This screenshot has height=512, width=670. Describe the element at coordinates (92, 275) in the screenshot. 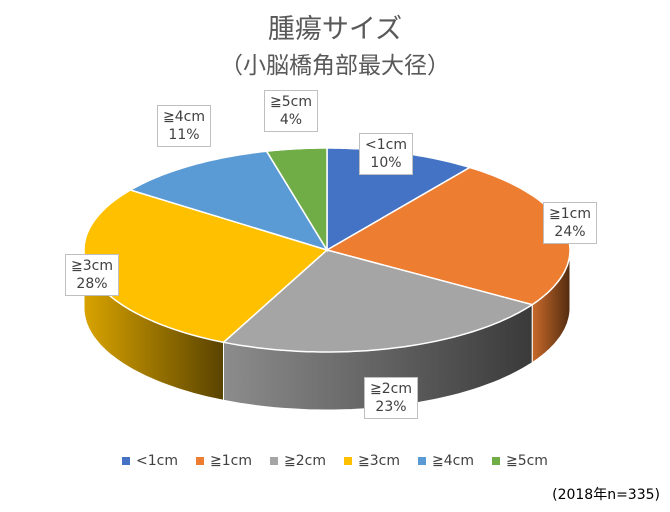

I see `data-label: ≧3cm 28%` at that location.